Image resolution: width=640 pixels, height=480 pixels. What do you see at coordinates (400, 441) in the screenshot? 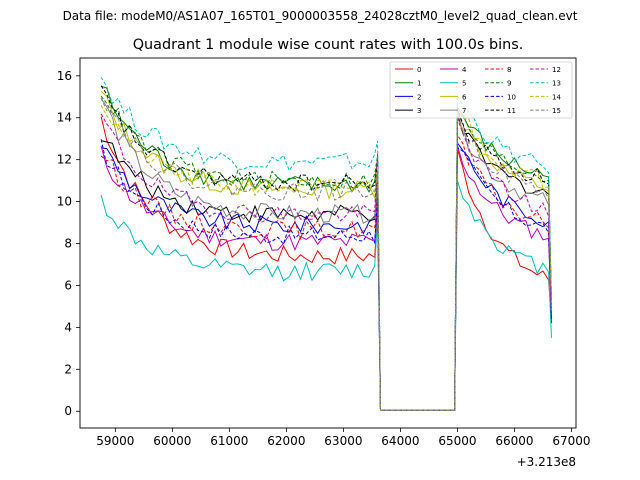
I see `x-tick-label: 64000` at bounding box center [400, 441].